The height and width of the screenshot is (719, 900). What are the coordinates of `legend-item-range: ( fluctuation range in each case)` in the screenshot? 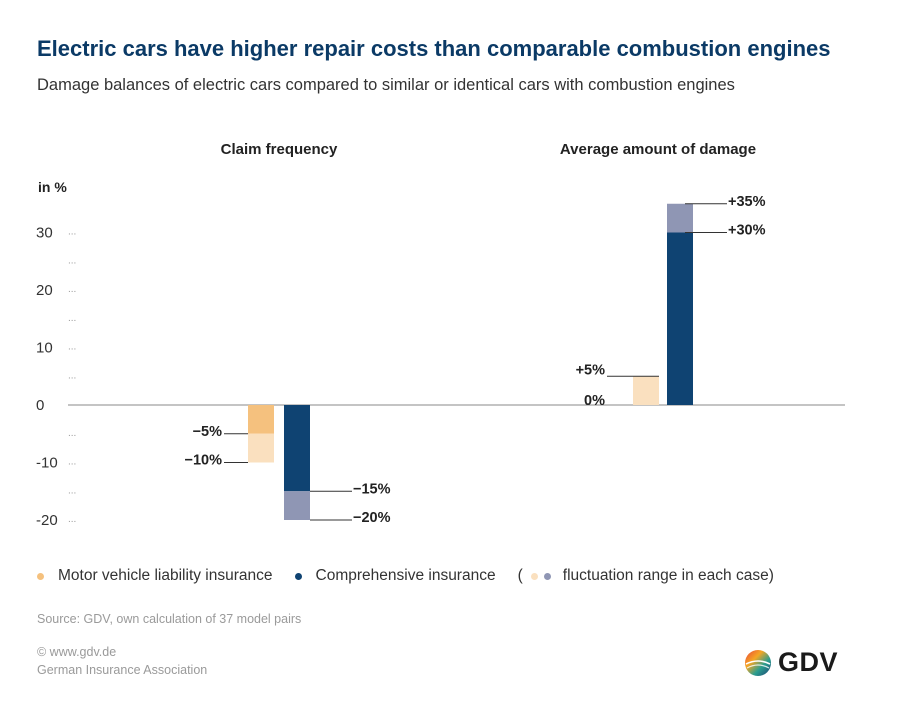 It's located at (646, 576).